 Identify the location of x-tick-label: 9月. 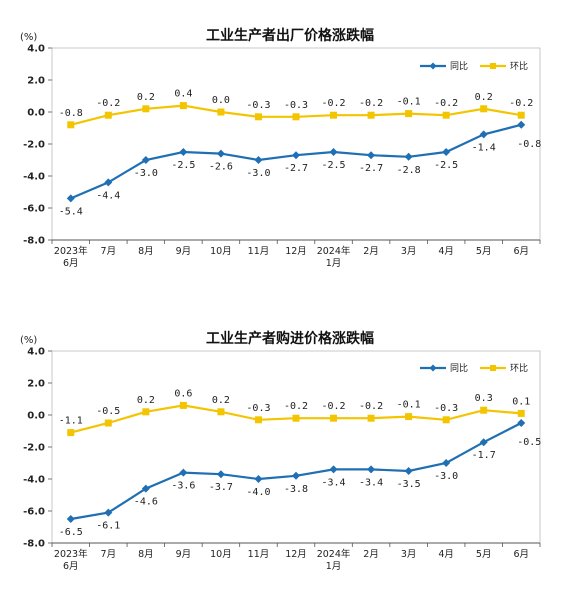
(184, 554).